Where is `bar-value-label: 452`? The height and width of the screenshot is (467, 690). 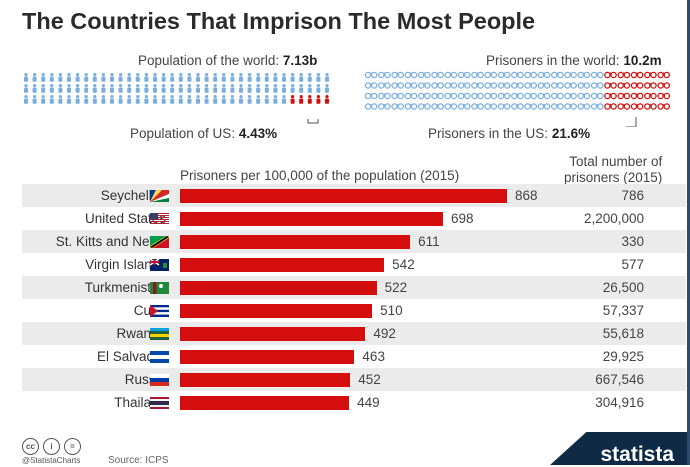
bar-value-label: 452 is located at coordinates (369, 379).